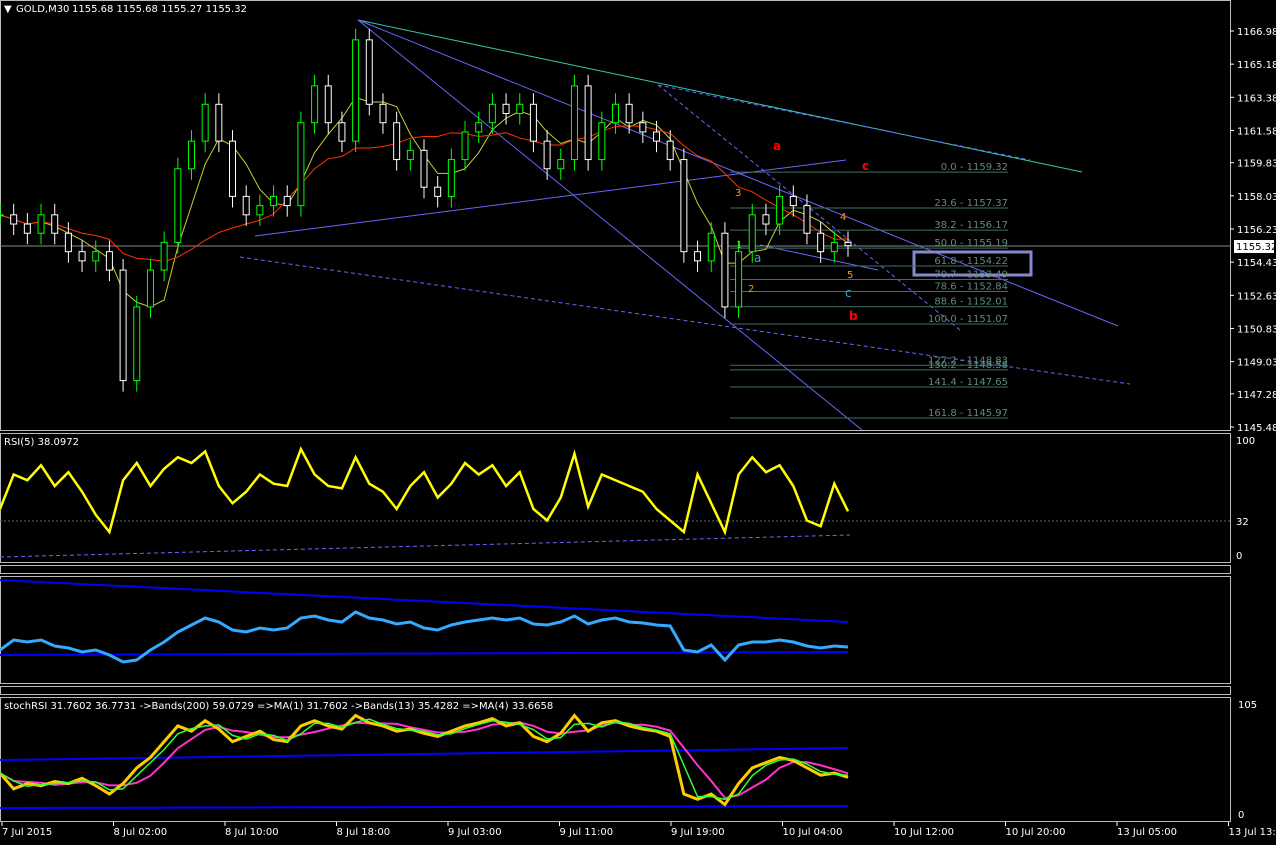 The width and height of the screenshot is (1276, 845). I want to click on wave-label-2: 2, so click(751, 289).